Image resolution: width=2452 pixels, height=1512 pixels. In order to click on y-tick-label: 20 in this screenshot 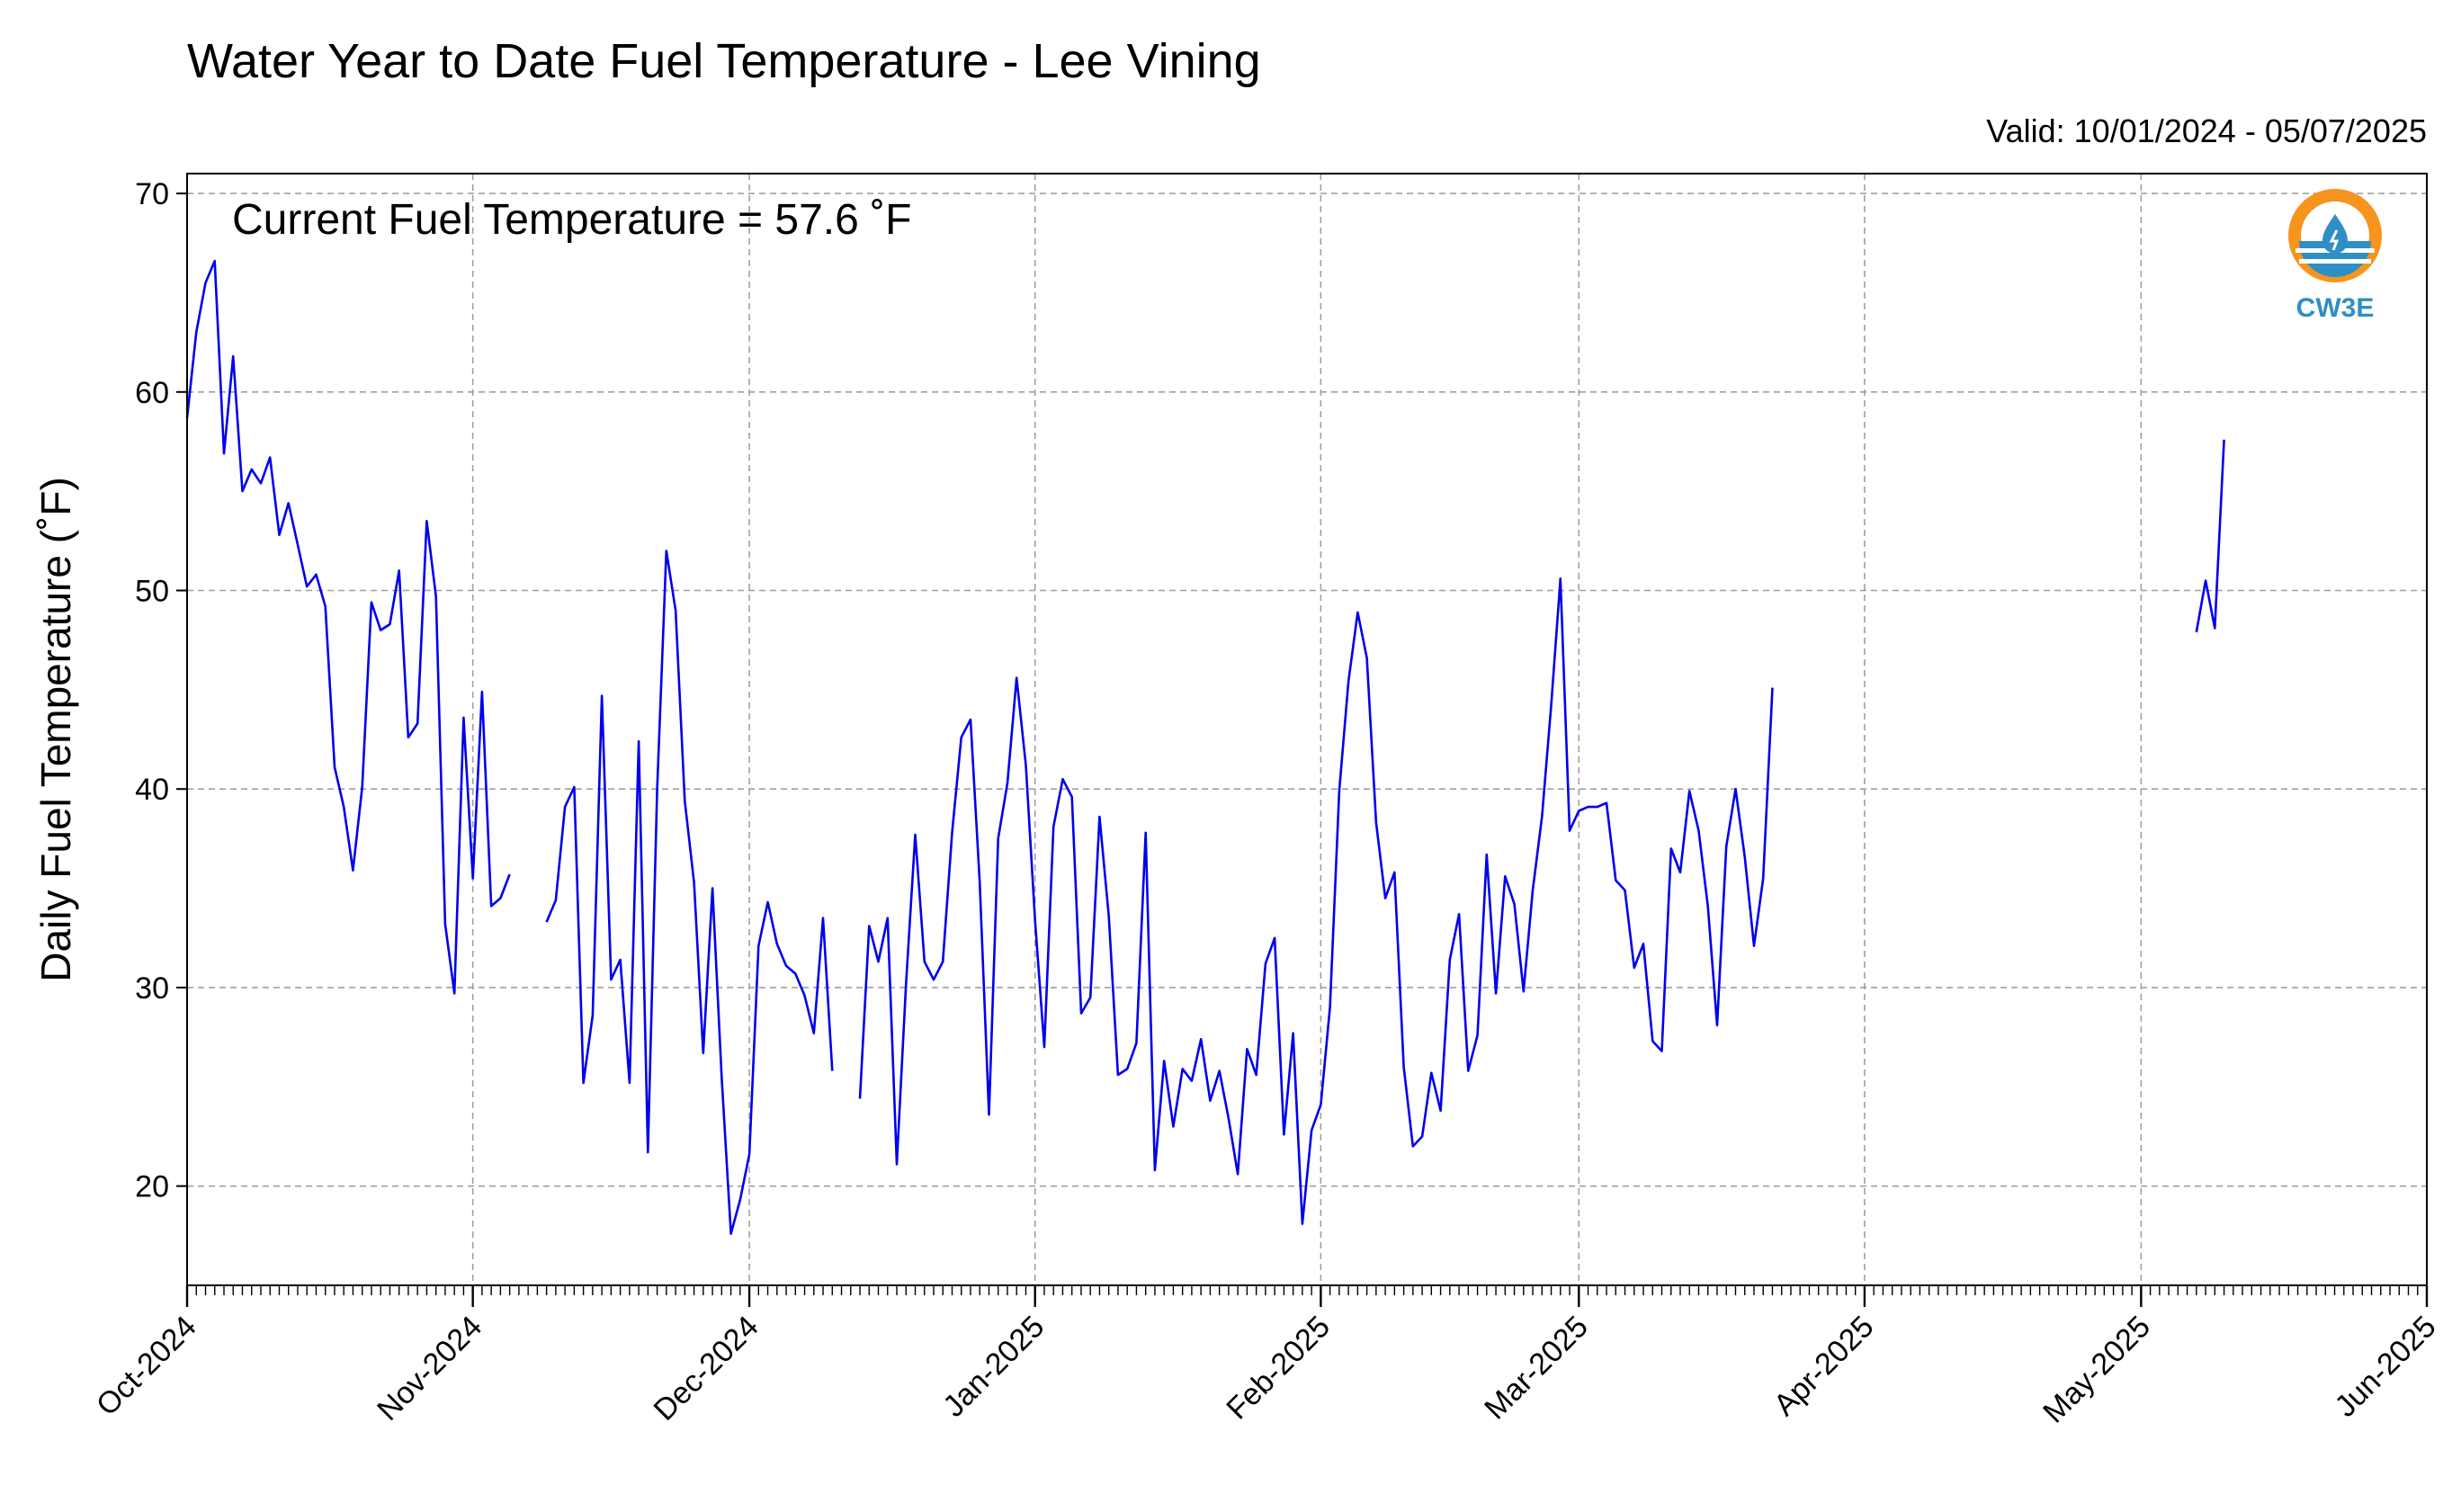, I will do `click(152, 1187)`.